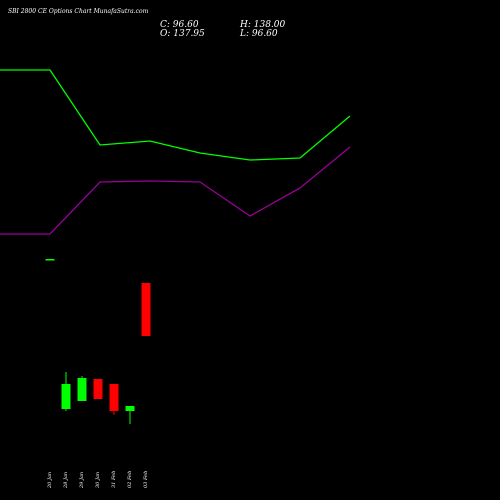  I want to click on close-value: C: 96.60, so click(179, 25).